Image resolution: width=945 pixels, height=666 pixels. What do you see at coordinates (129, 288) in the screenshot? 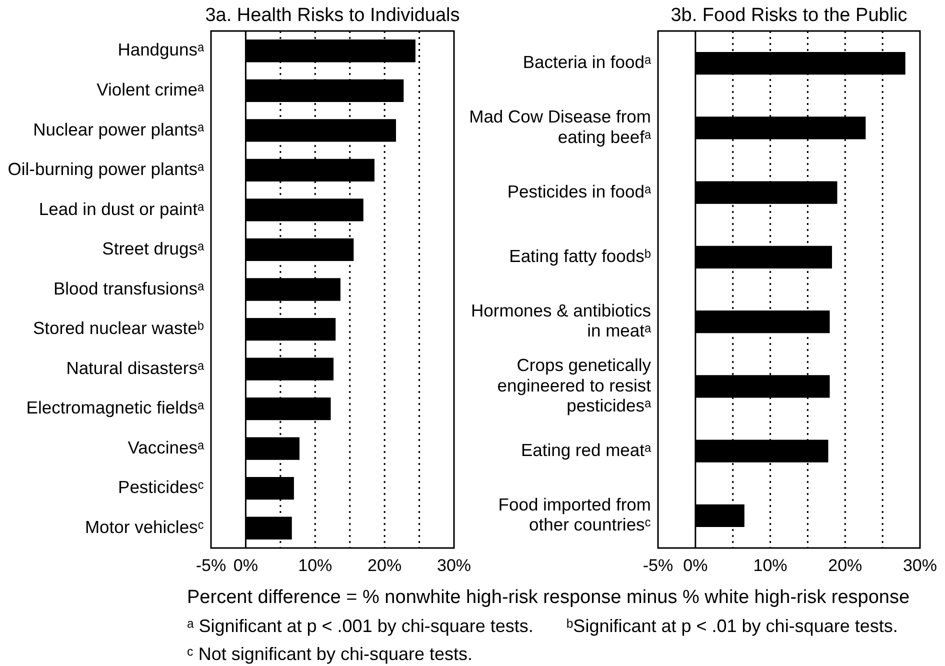
I see `y-tick-label: Blood transfusionsᵃ` at bounding box center [129, 288].